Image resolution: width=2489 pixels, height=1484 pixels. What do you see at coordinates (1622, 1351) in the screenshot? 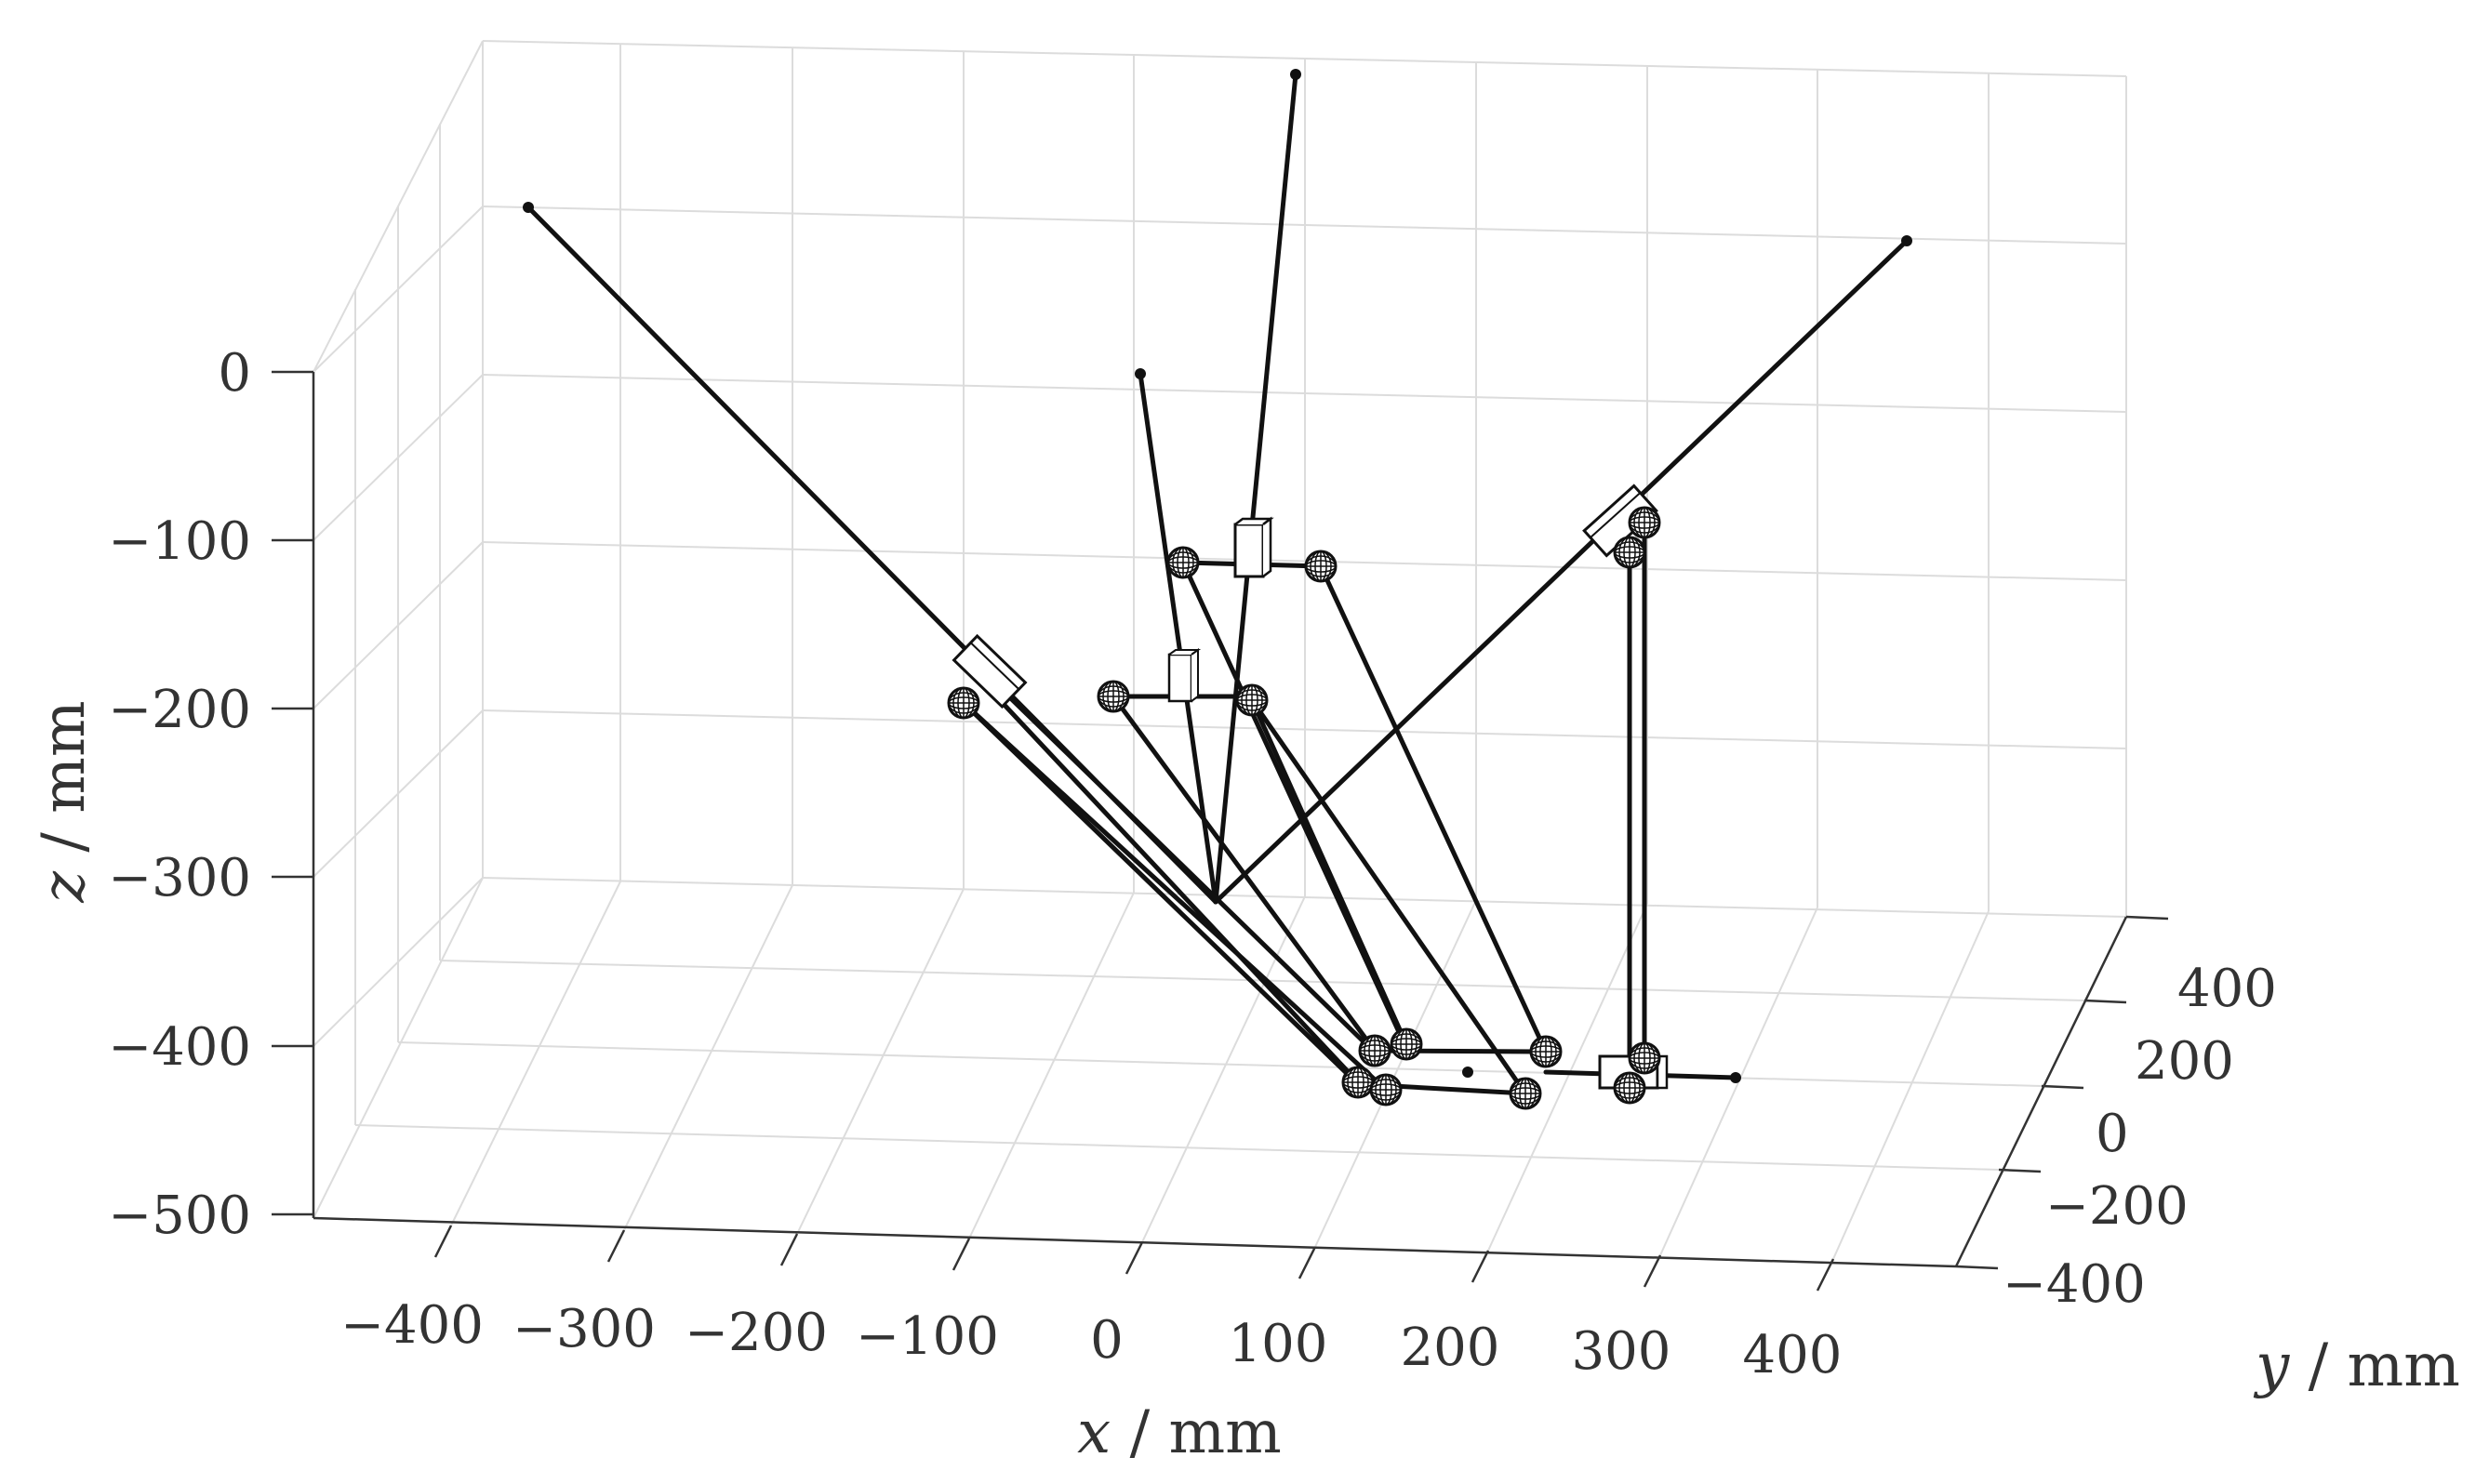
I see `x-tick-label: 300` at bounding box center [1622, 1351].